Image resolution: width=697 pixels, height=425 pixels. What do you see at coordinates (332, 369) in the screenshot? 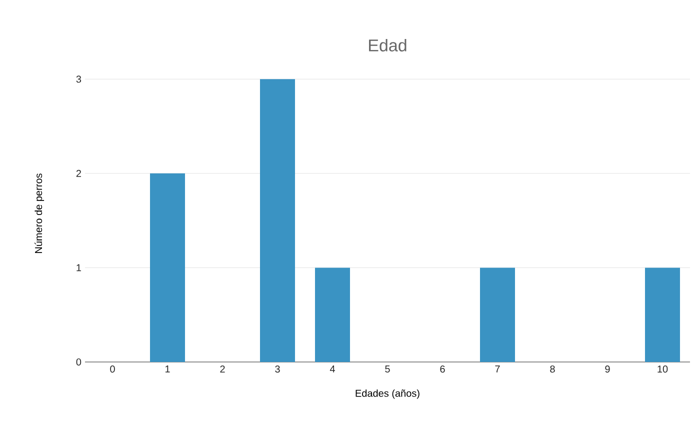
I see `x-tick-label: 4` at bounding box center [332, 369].